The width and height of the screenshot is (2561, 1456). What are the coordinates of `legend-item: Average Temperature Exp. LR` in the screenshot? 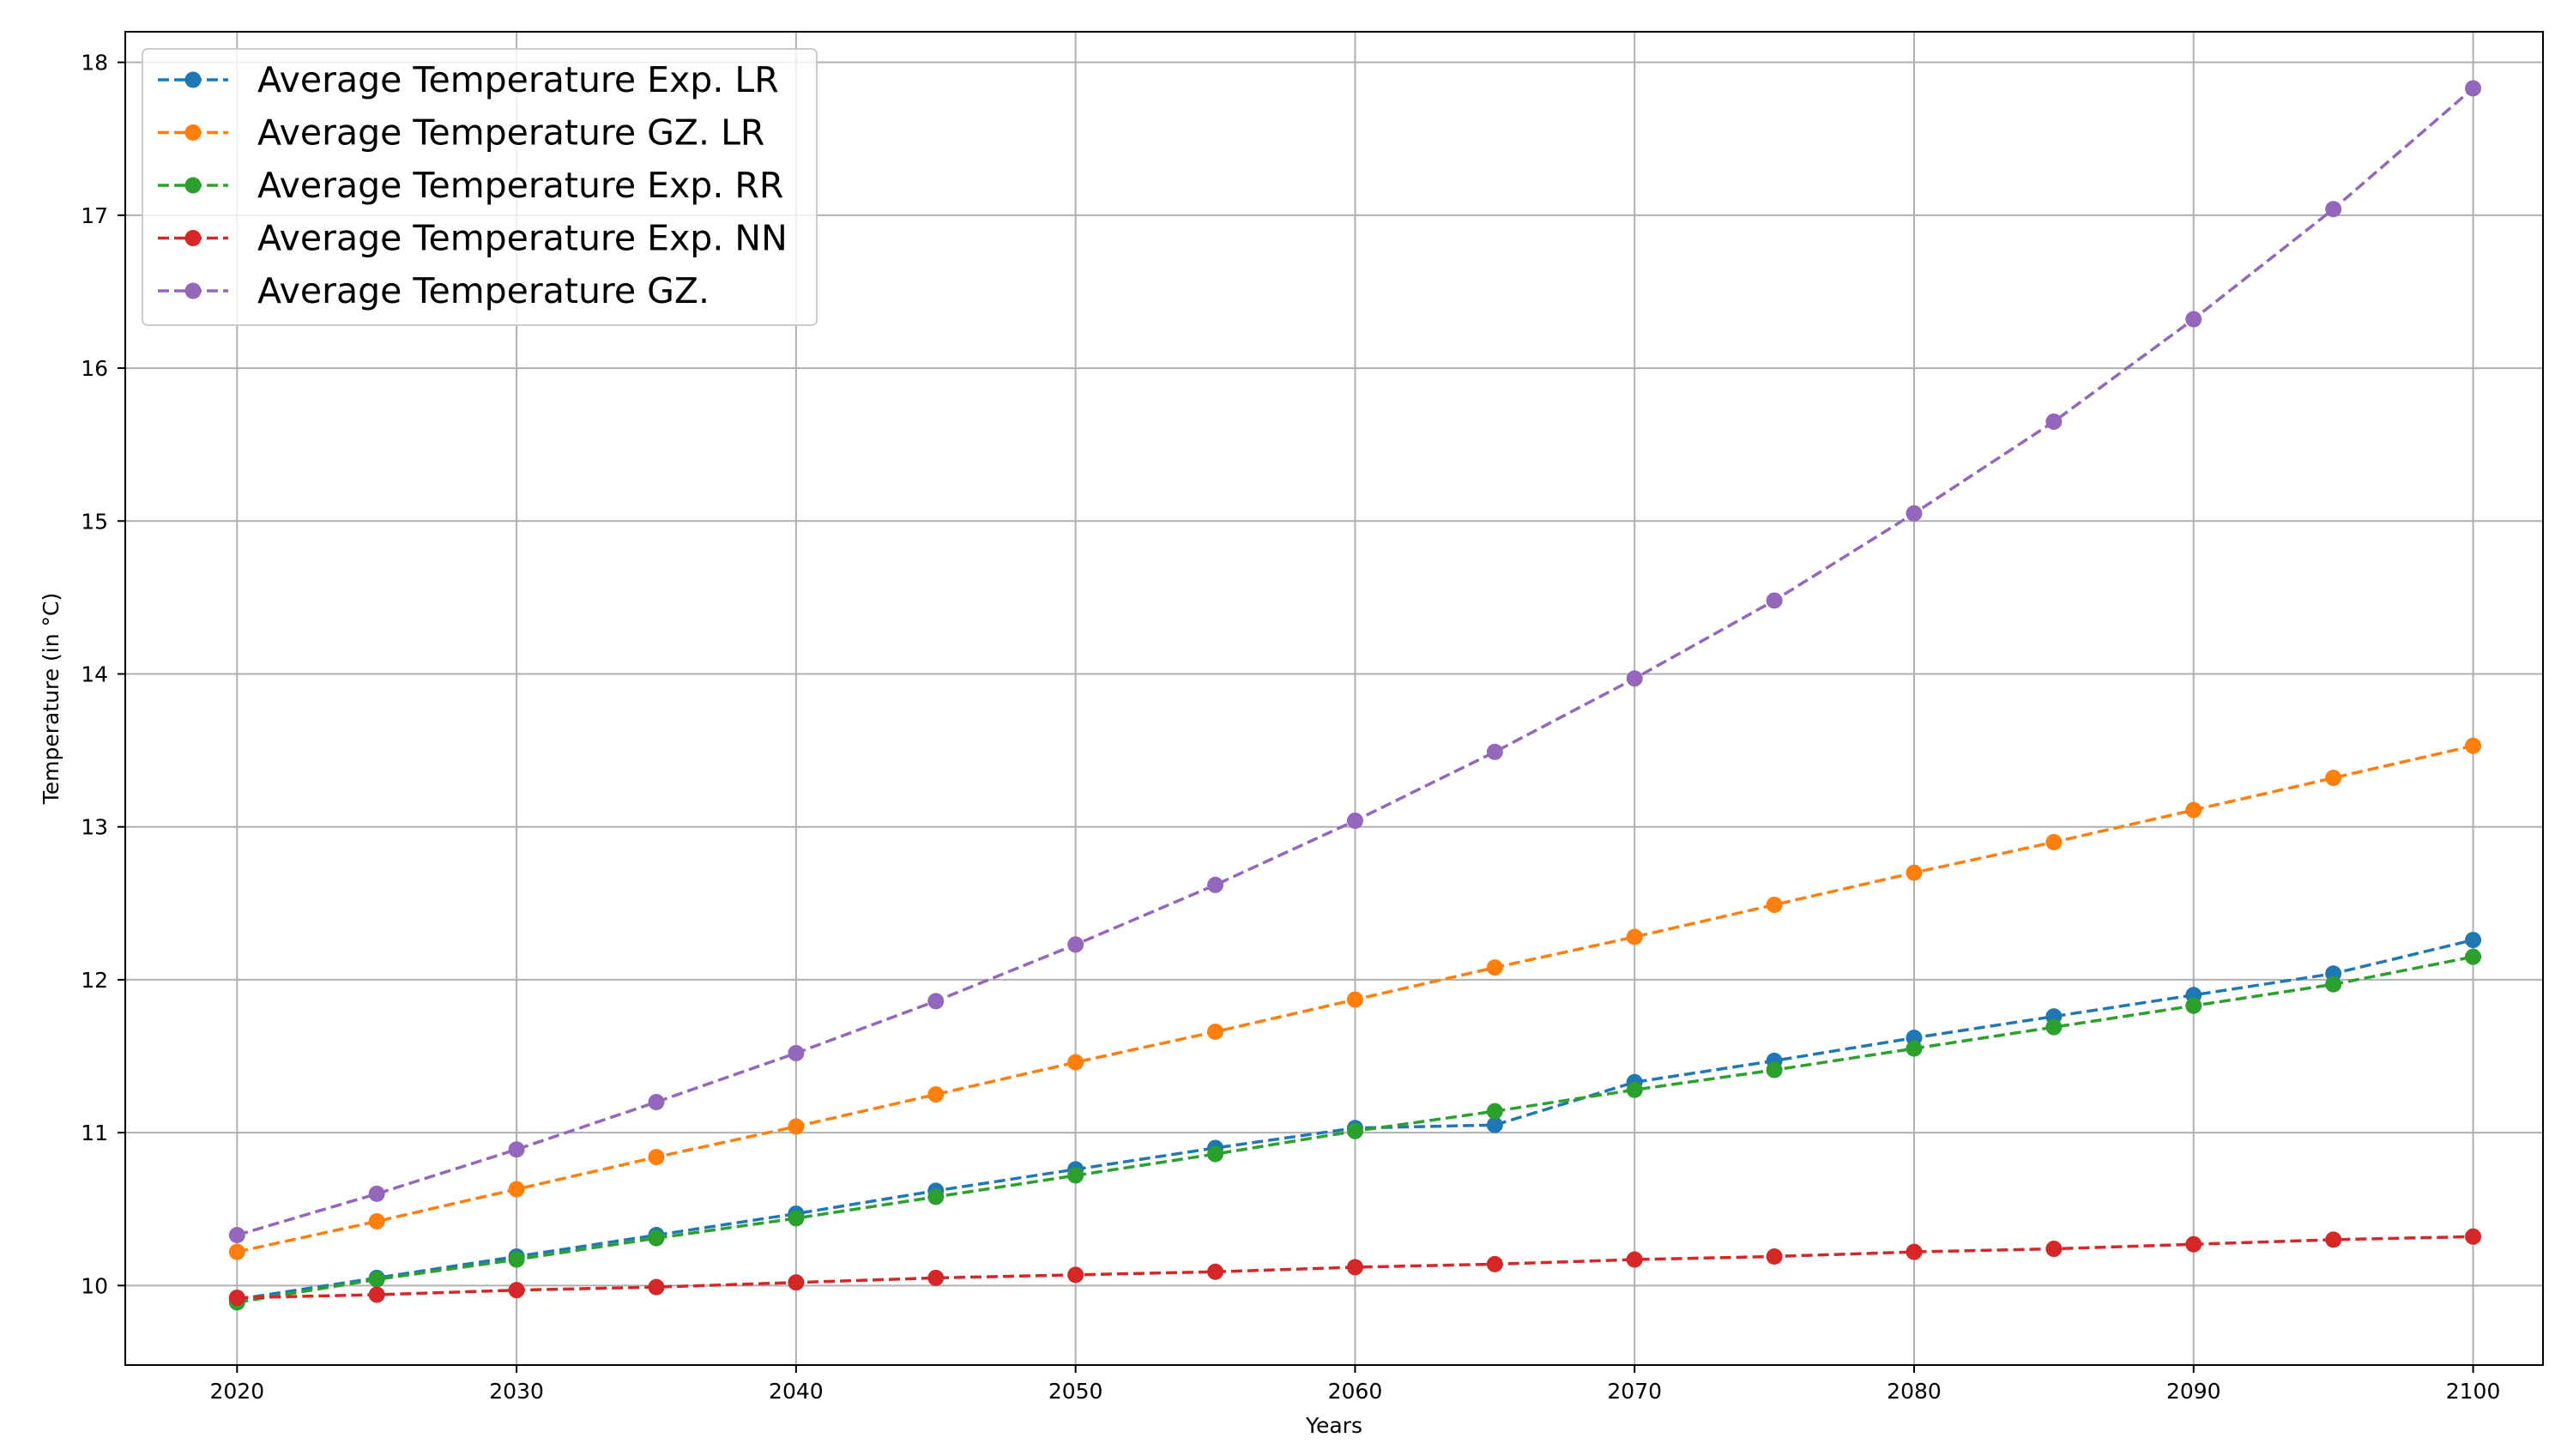 It's located at (468, 79).